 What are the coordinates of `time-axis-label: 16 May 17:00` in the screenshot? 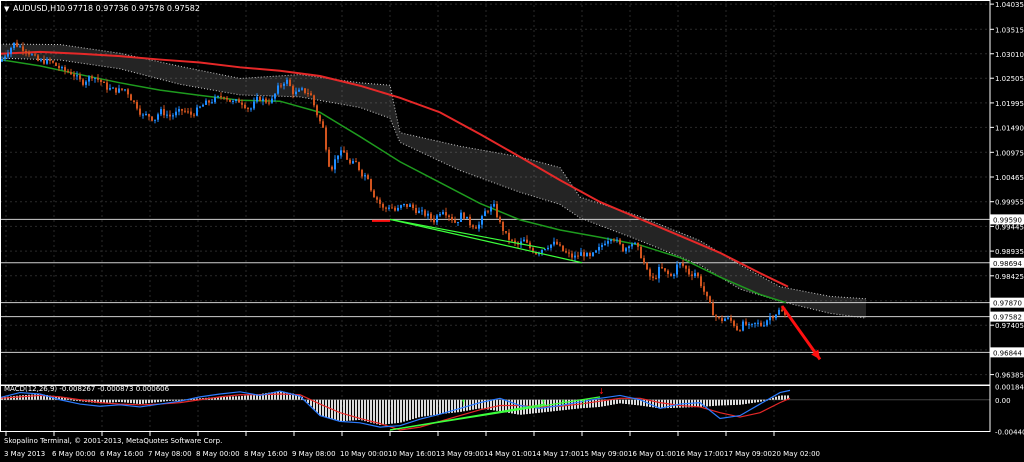 It's located at (700, 454).